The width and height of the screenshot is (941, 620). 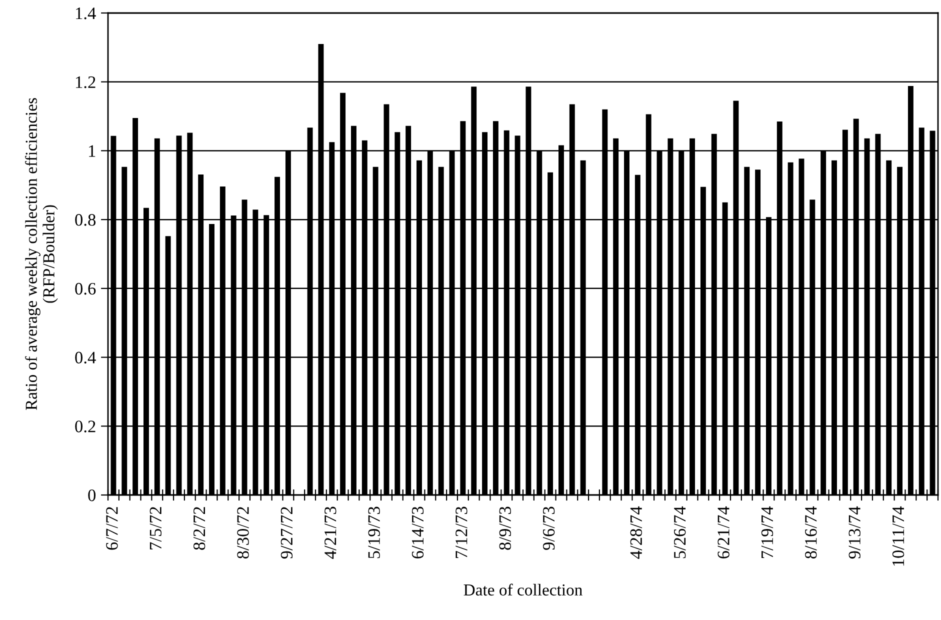 What do you see at coordinates (523, 590) in the screenshot?
I see `x-axis-title: Date of collection` at bounding box center [523, 590].